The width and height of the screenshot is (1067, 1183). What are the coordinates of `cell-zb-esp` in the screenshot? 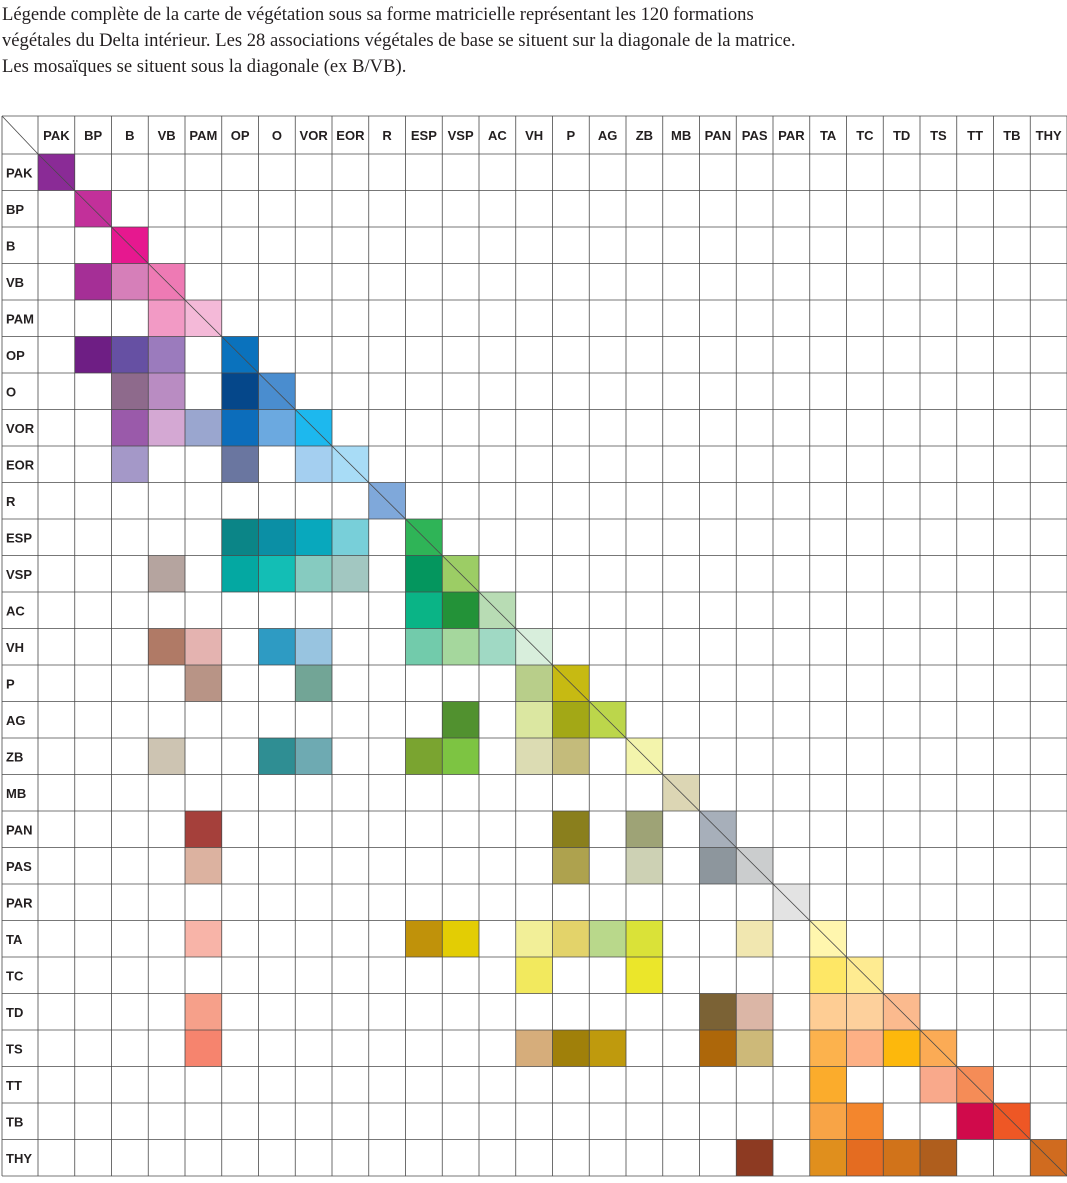 It's located at (424, 756).